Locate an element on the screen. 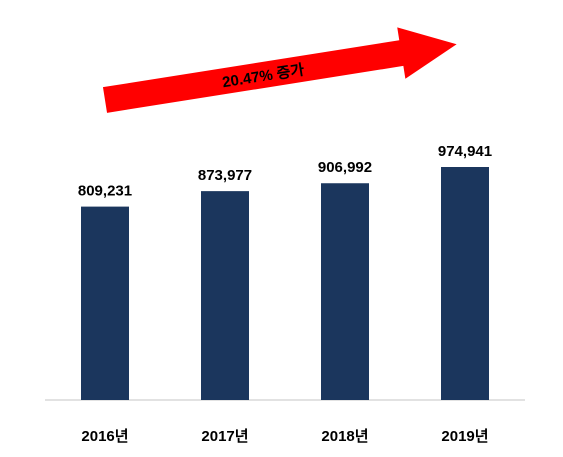  x-tick-label: 2018년 is located at coordinates (344, 436).